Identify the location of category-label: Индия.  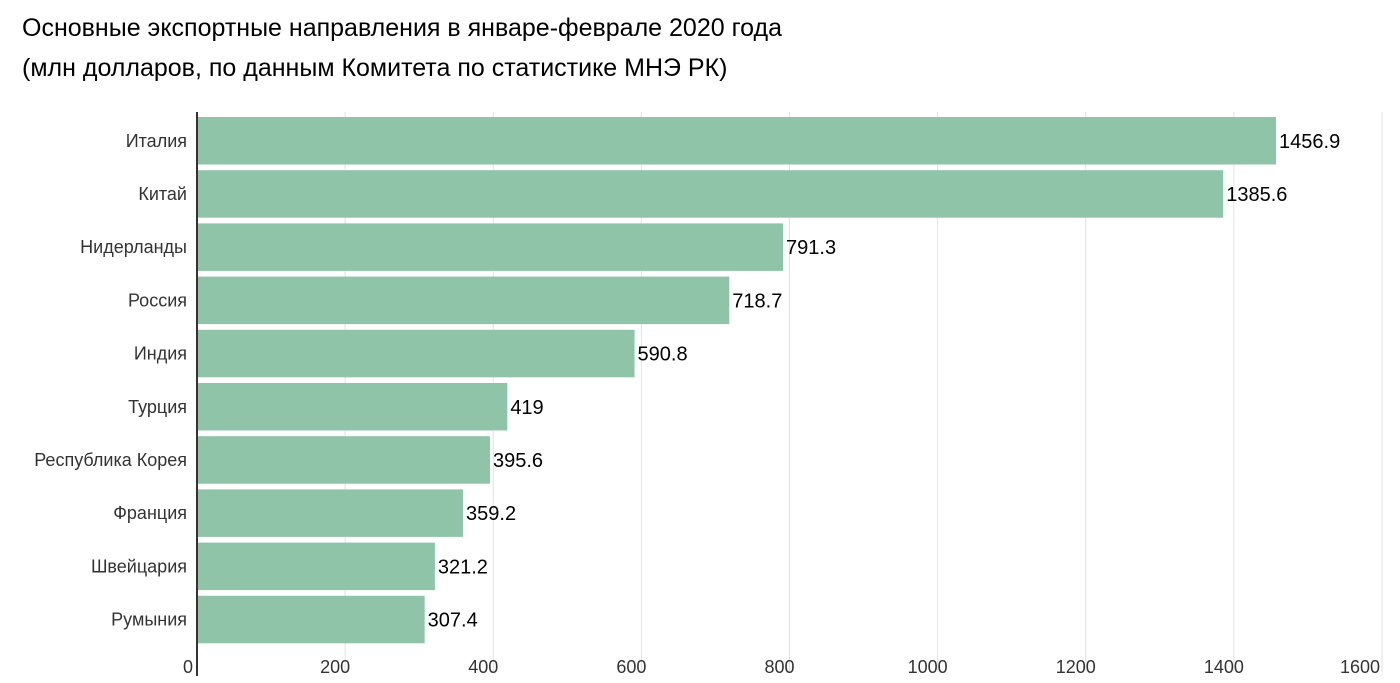
(160, 354).